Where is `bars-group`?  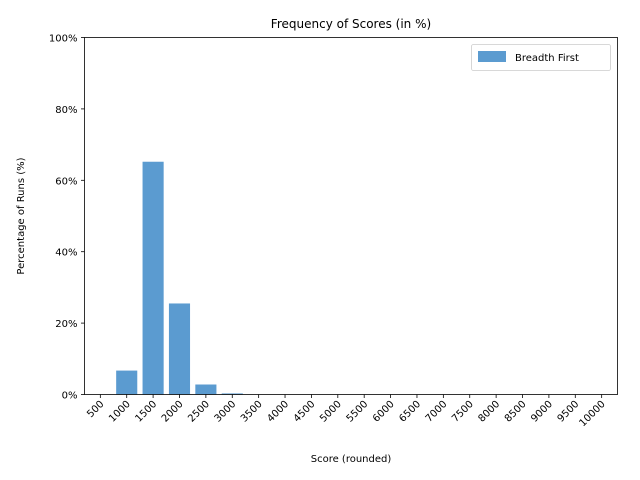 bars-group is located at coordinates (179, 278).